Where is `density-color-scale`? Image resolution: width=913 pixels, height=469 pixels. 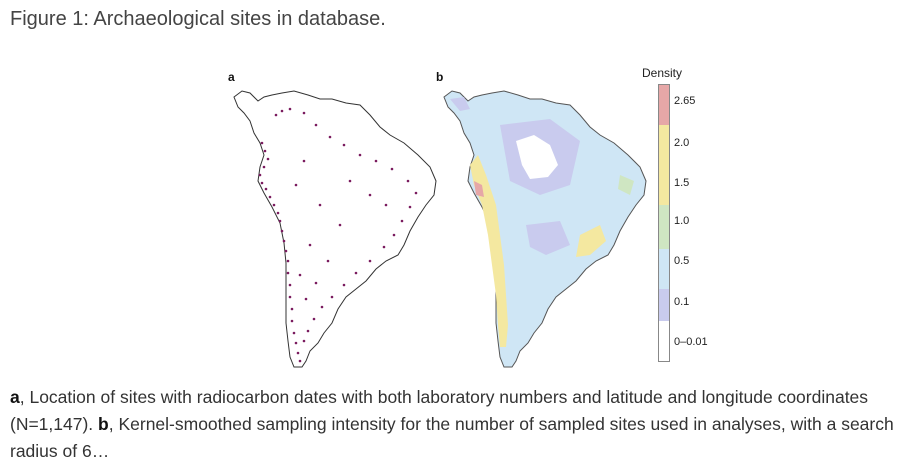 density-color-scale is located at coordinates (664, 223).